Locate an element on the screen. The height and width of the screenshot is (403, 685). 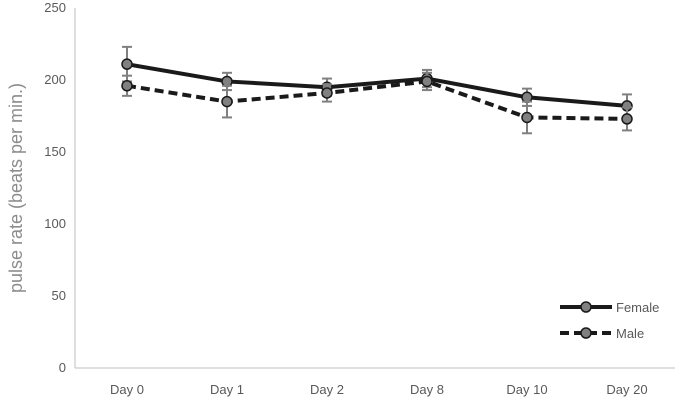
legend-label: Male is located at coordinates (630, 333).